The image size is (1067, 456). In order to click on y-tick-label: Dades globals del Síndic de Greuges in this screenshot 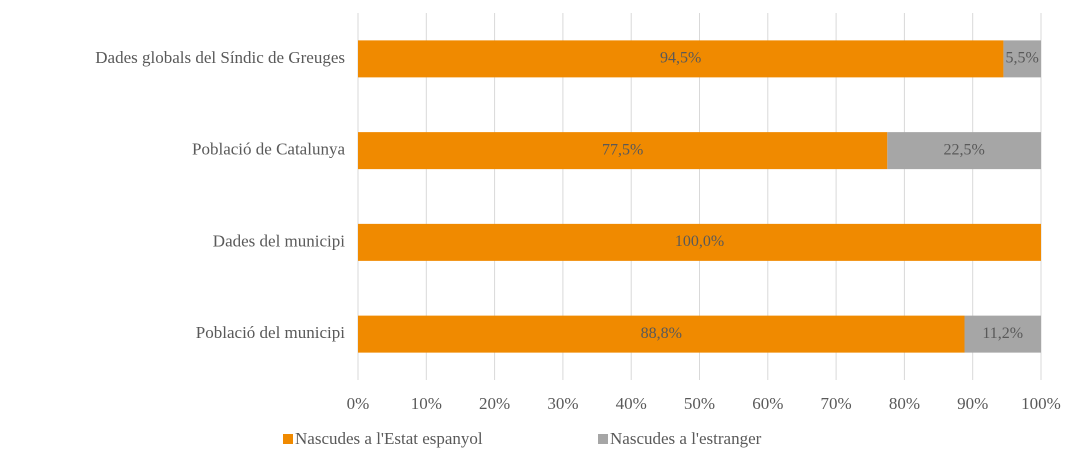, I will do `click(220, 57)`.